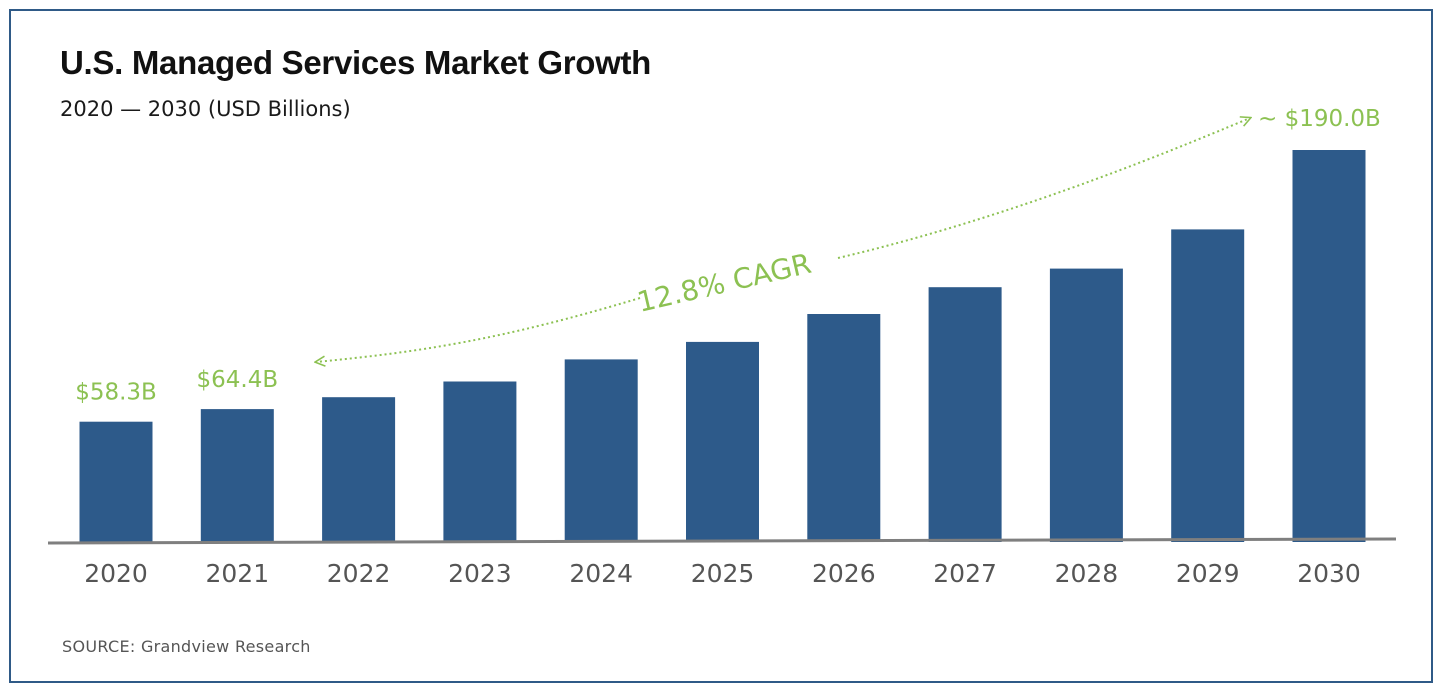 The image size is (1444, 694). What do you see at coordinates (176, 386) in the screenshot?
I see `data-labels: $58.3B $64.4B` at bounding box center [176, 386].